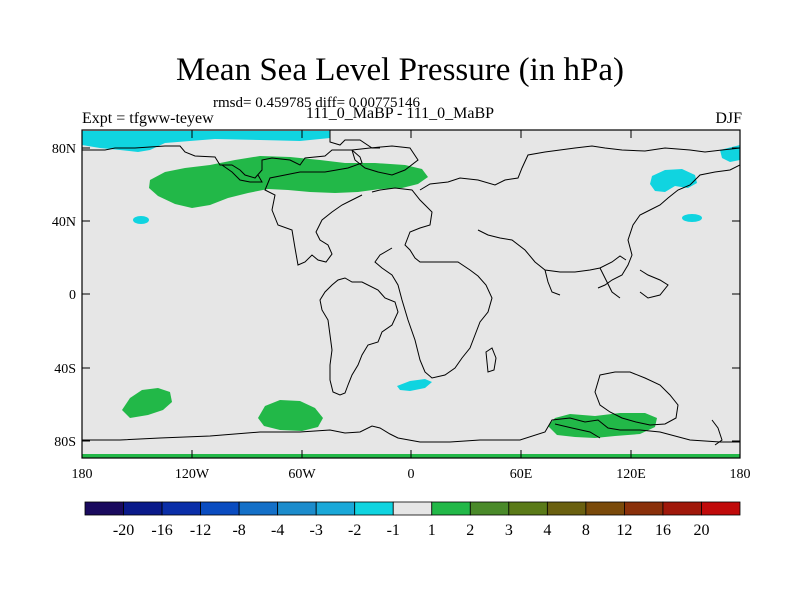 The height and width of the screenshot is (600, 800). What do you see at coordinates (72, 295) in the screenshot?
I see `y-tick-label: 0` at bounding box center [72, 295].